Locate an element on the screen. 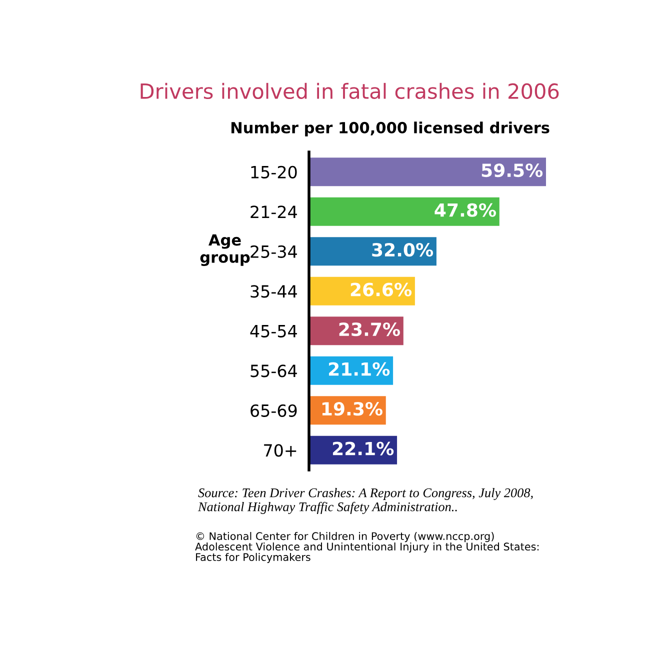 The image size is (666, 652). chart-title: Drivers involved in fatal crashes in 2006 is located at coordinates (349, 91).